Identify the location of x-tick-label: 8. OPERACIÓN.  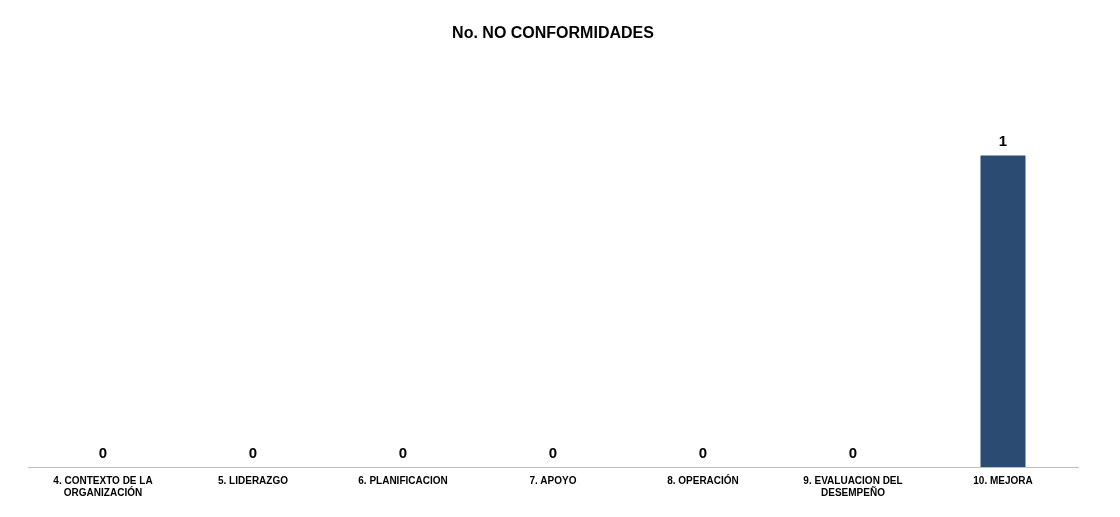
(703, 479).